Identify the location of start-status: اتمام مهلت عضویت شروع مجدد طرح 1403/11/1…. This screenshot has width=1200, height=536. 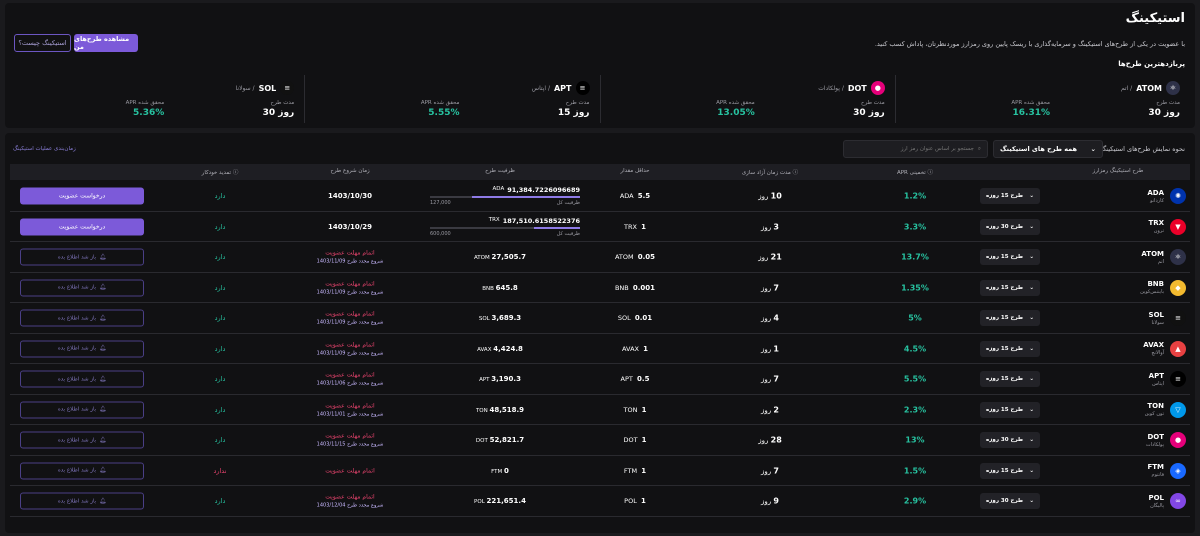
(350, 440).